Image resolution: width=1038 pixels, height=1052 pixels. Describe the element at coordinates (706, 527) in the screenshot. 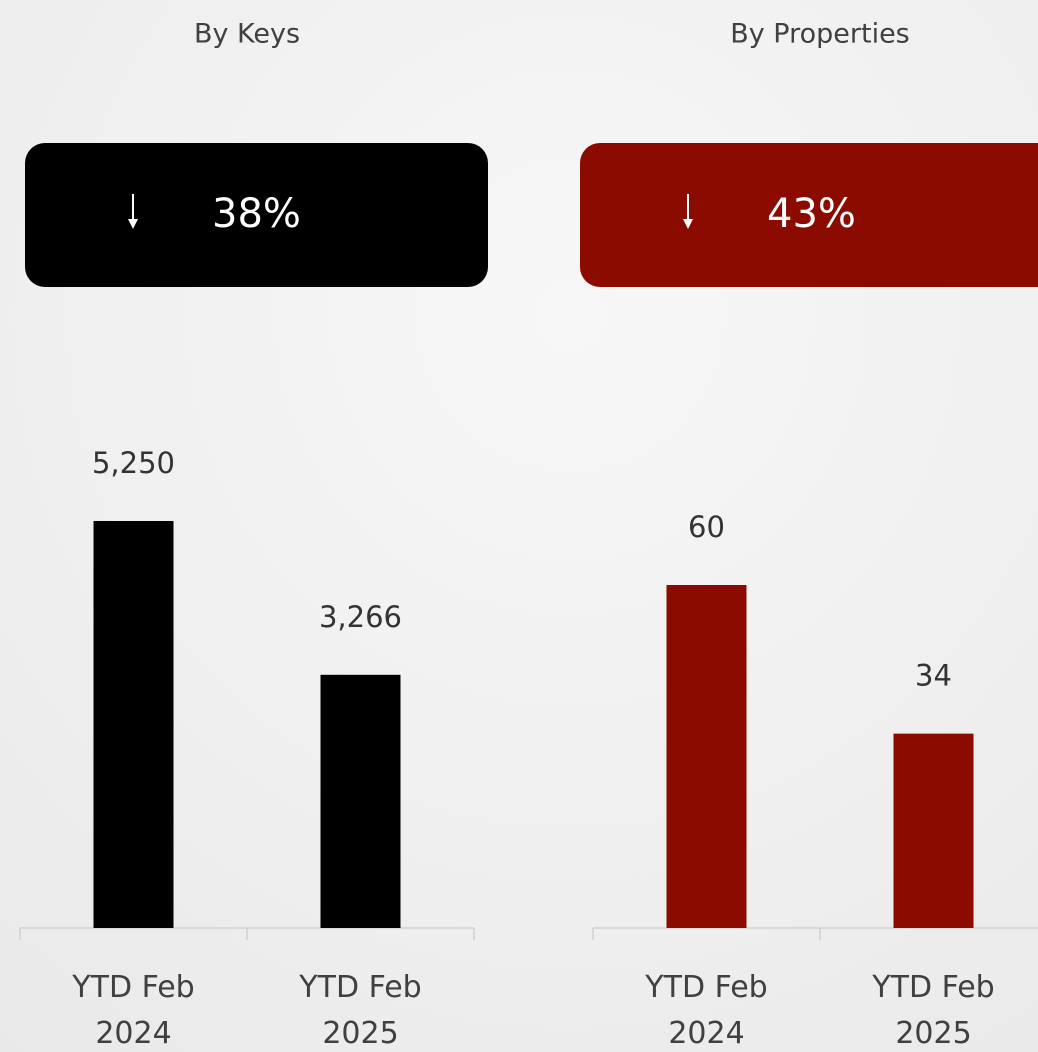

I see `value-label: 60` at that location.